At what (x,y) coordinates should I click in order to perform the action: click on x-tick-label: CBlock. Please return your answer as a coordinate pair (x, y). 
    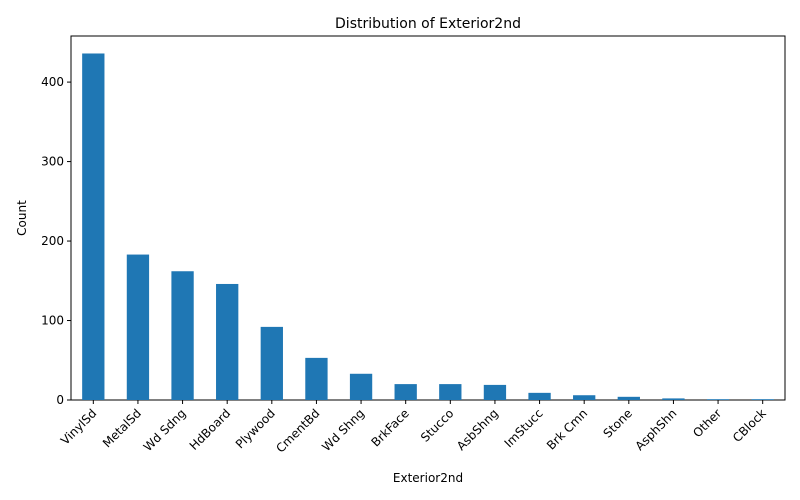
    Looking at the image, I should click on (749, 425).